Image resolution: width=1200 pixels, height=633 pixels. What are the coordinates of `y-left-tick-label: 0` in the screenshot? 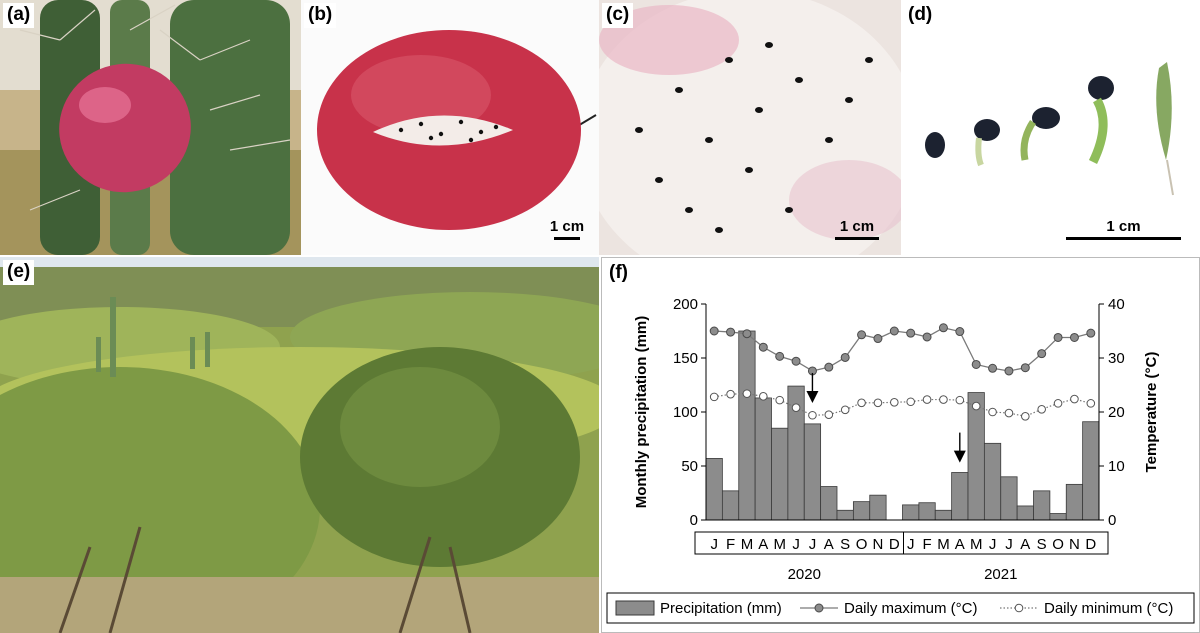 It's located at (694, 520).